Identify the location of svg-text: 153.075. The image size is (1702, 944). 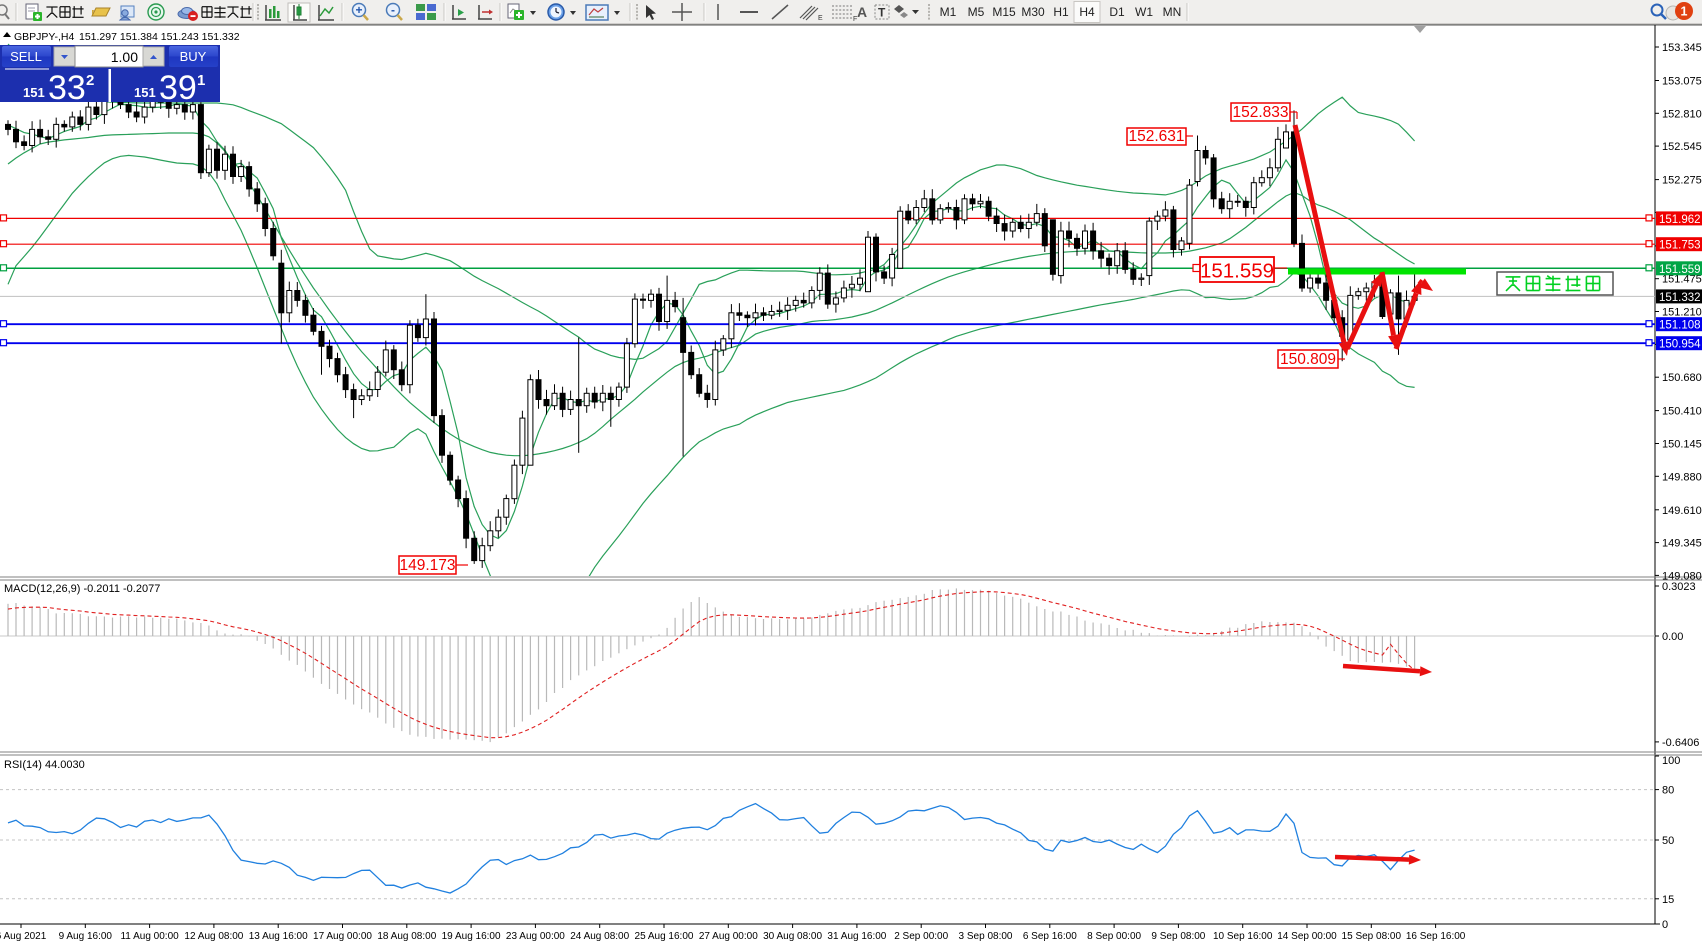
(1682, 82).